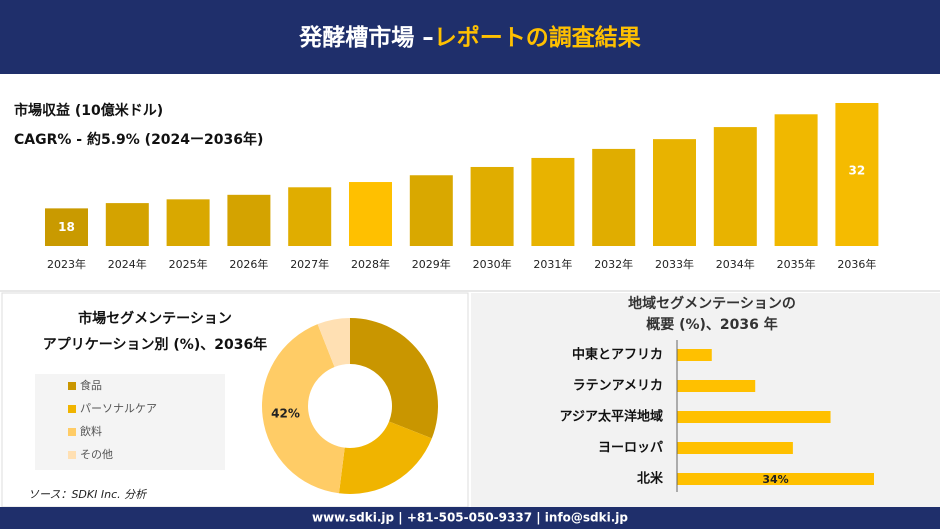 This screenshot has width=940, height=529. I want to click on footer-bar, so click(470, 518).